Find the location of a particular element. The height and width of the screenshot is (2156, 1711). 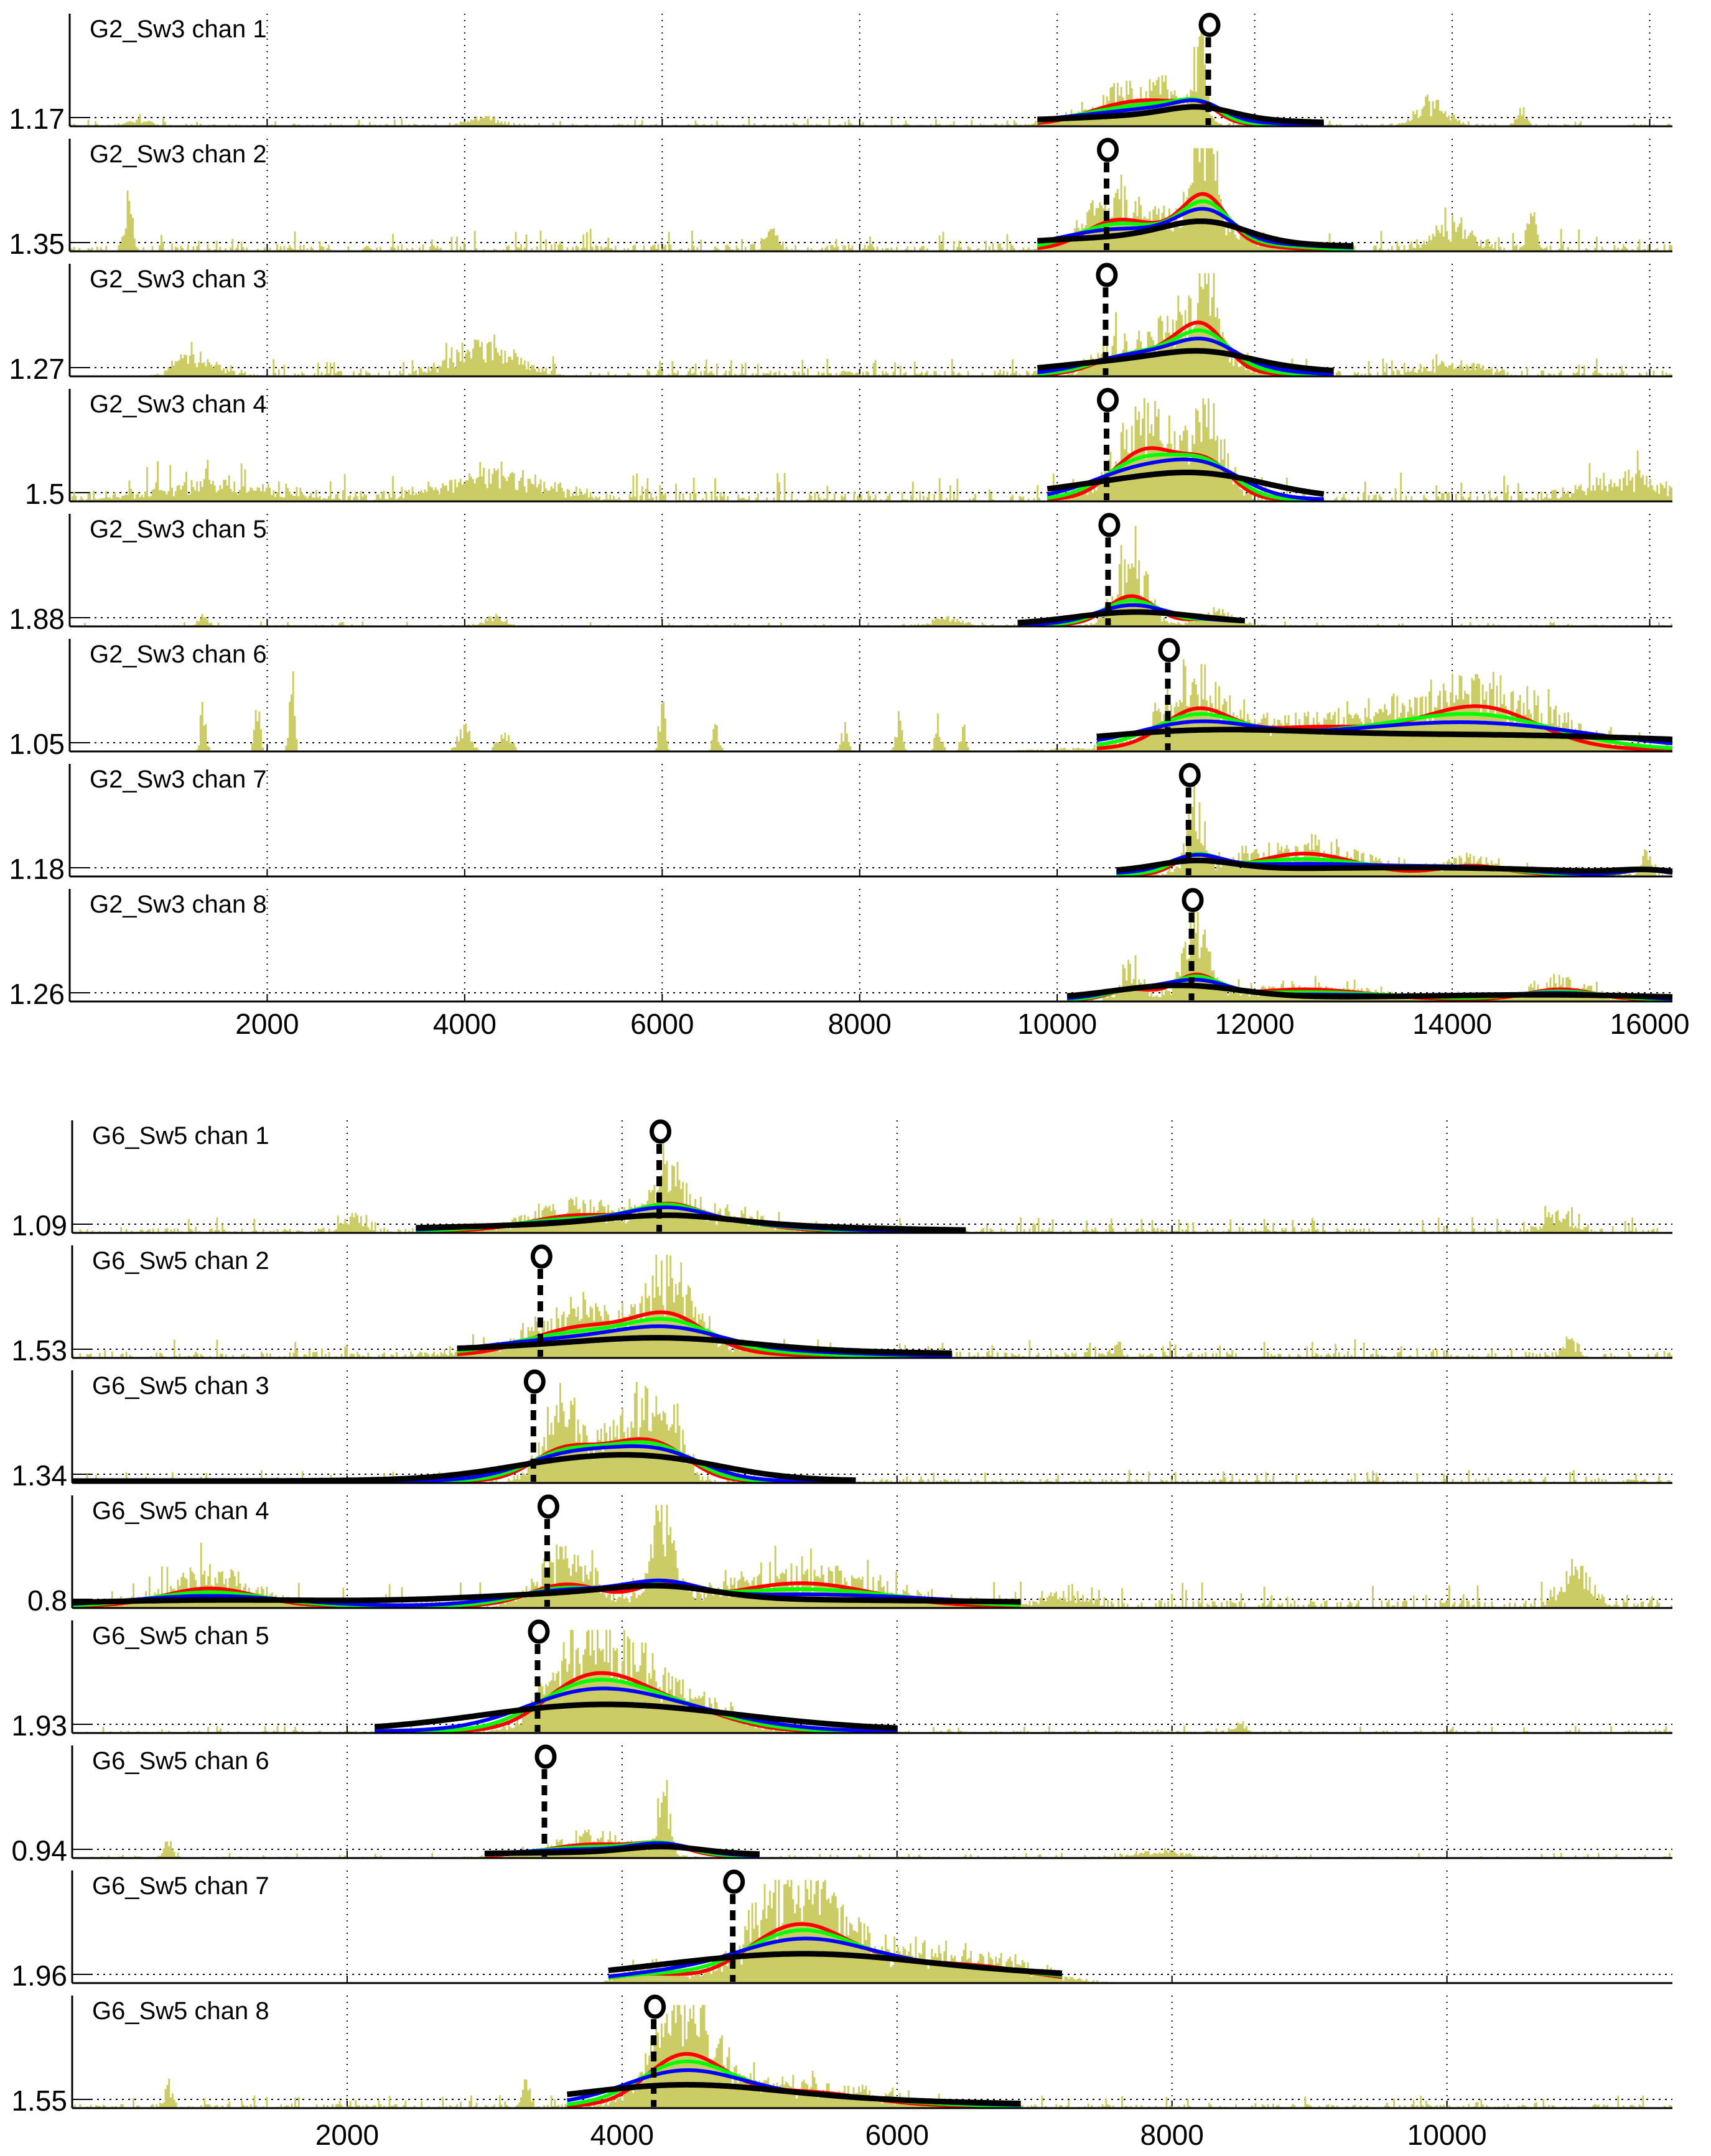

y-tick-label: 1.55 is located at coordinates (39, 2100).